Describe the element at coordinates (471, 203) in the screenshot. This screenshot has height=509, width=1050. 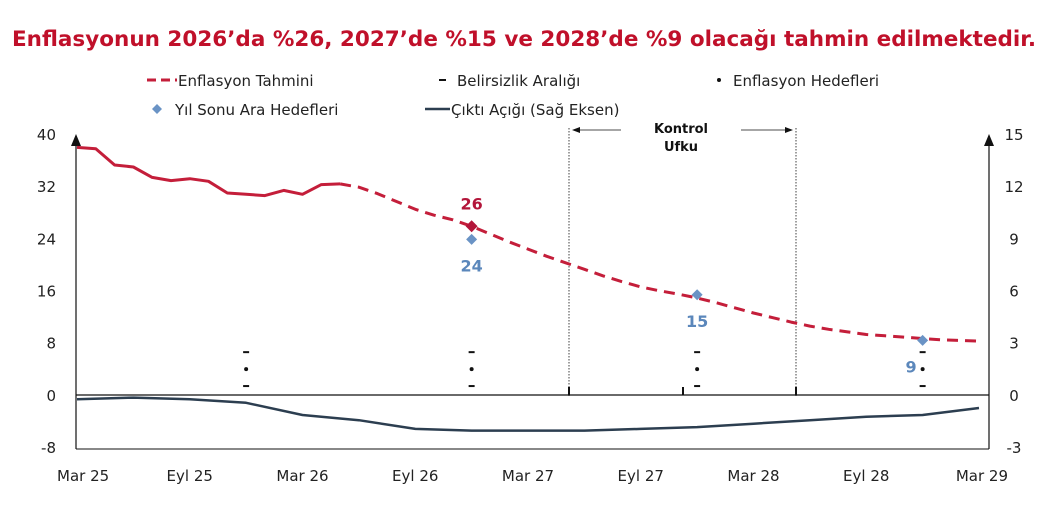
I see `forecast-marker-label: 26` at that location.